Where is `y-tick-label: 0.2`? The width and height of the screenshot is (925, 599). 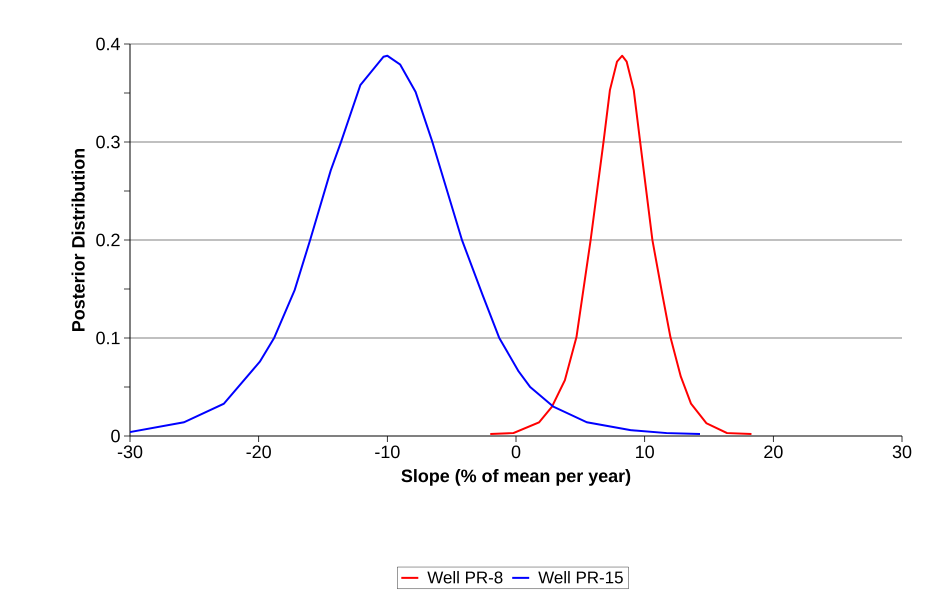 y-tick-label: 0.2 is located at coordinates (108, 240).